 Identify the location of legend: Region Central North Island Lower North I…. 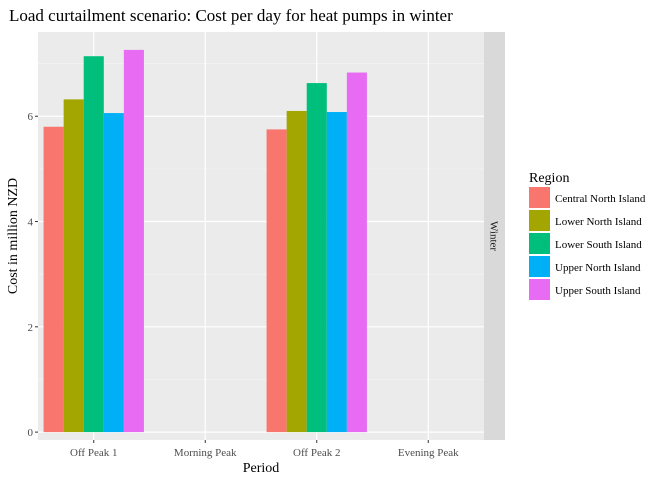
(587, 235).